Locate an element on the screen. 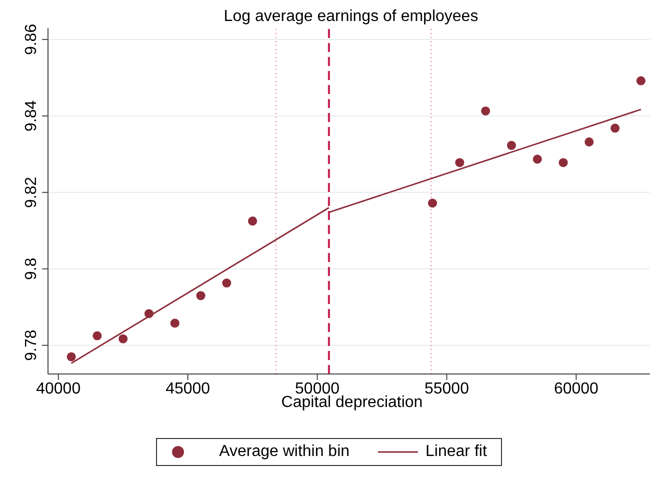  y-tick-label: 9.86 is located at coordinates (31, 40).